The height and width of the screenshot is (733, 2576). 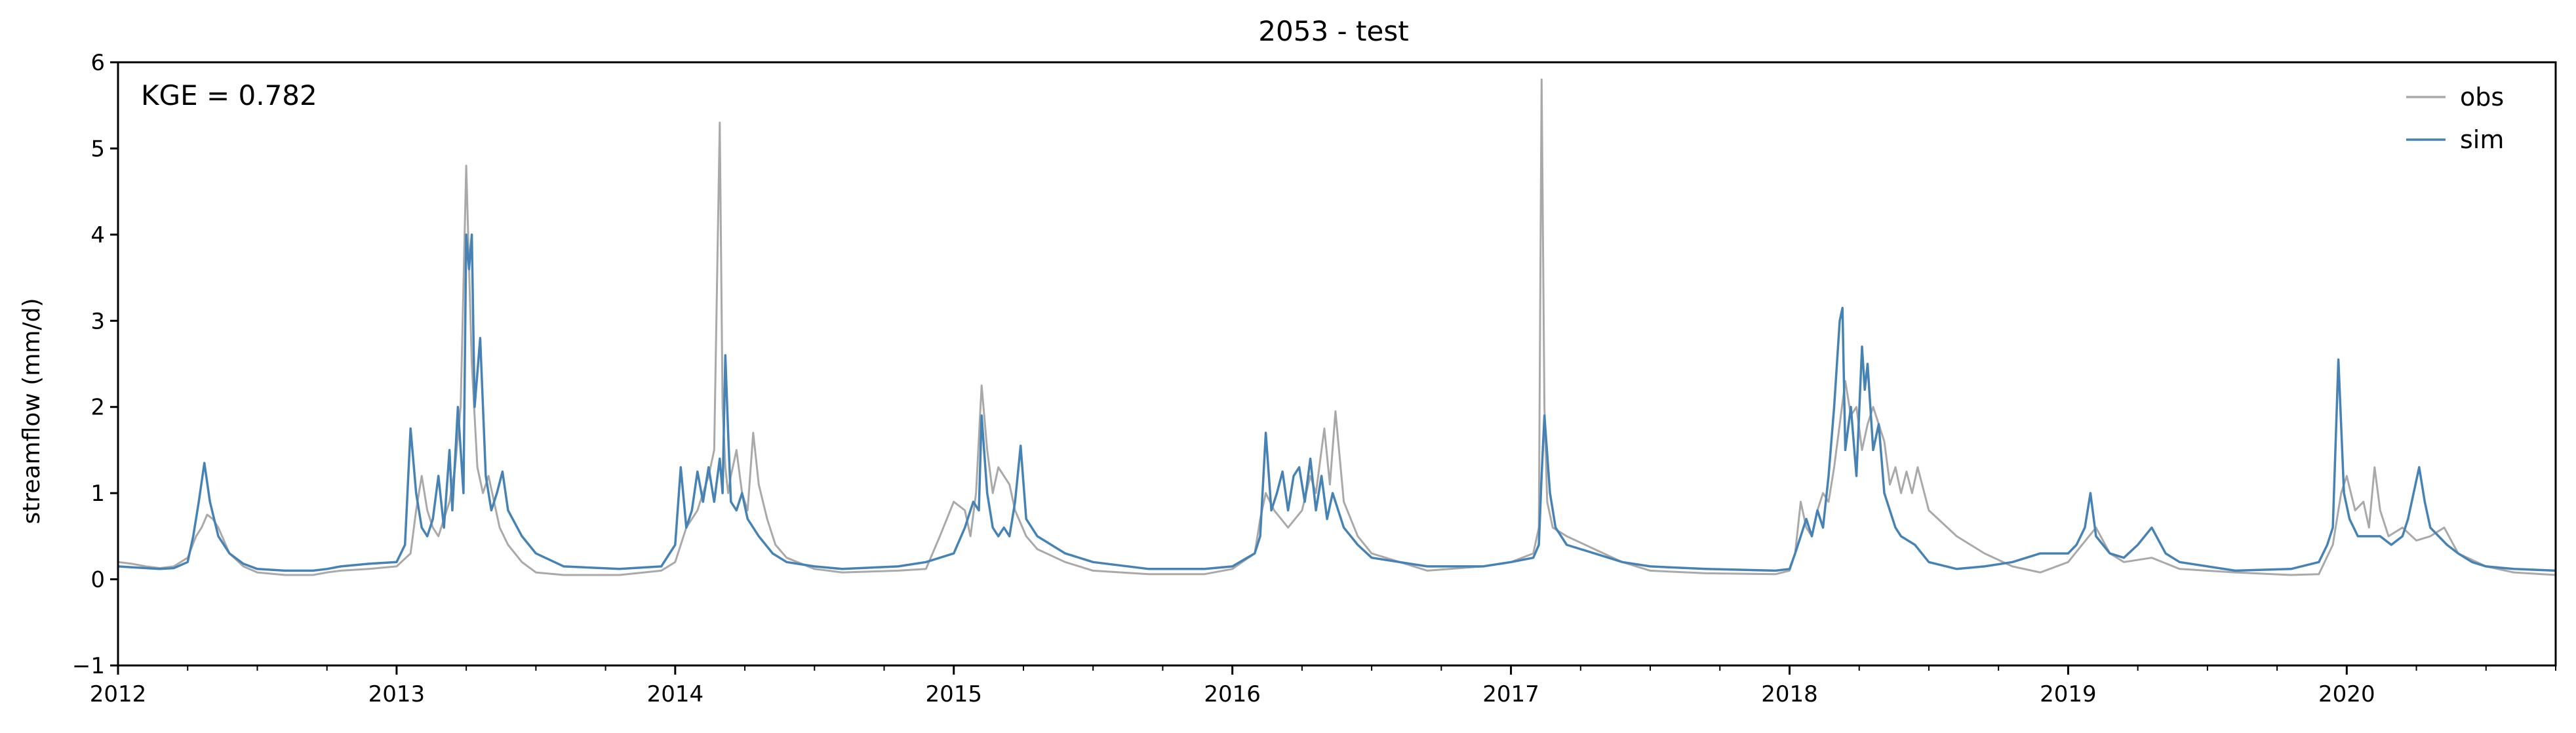 I want to click on y-tick-label: 4, so click(x=97, y=235).